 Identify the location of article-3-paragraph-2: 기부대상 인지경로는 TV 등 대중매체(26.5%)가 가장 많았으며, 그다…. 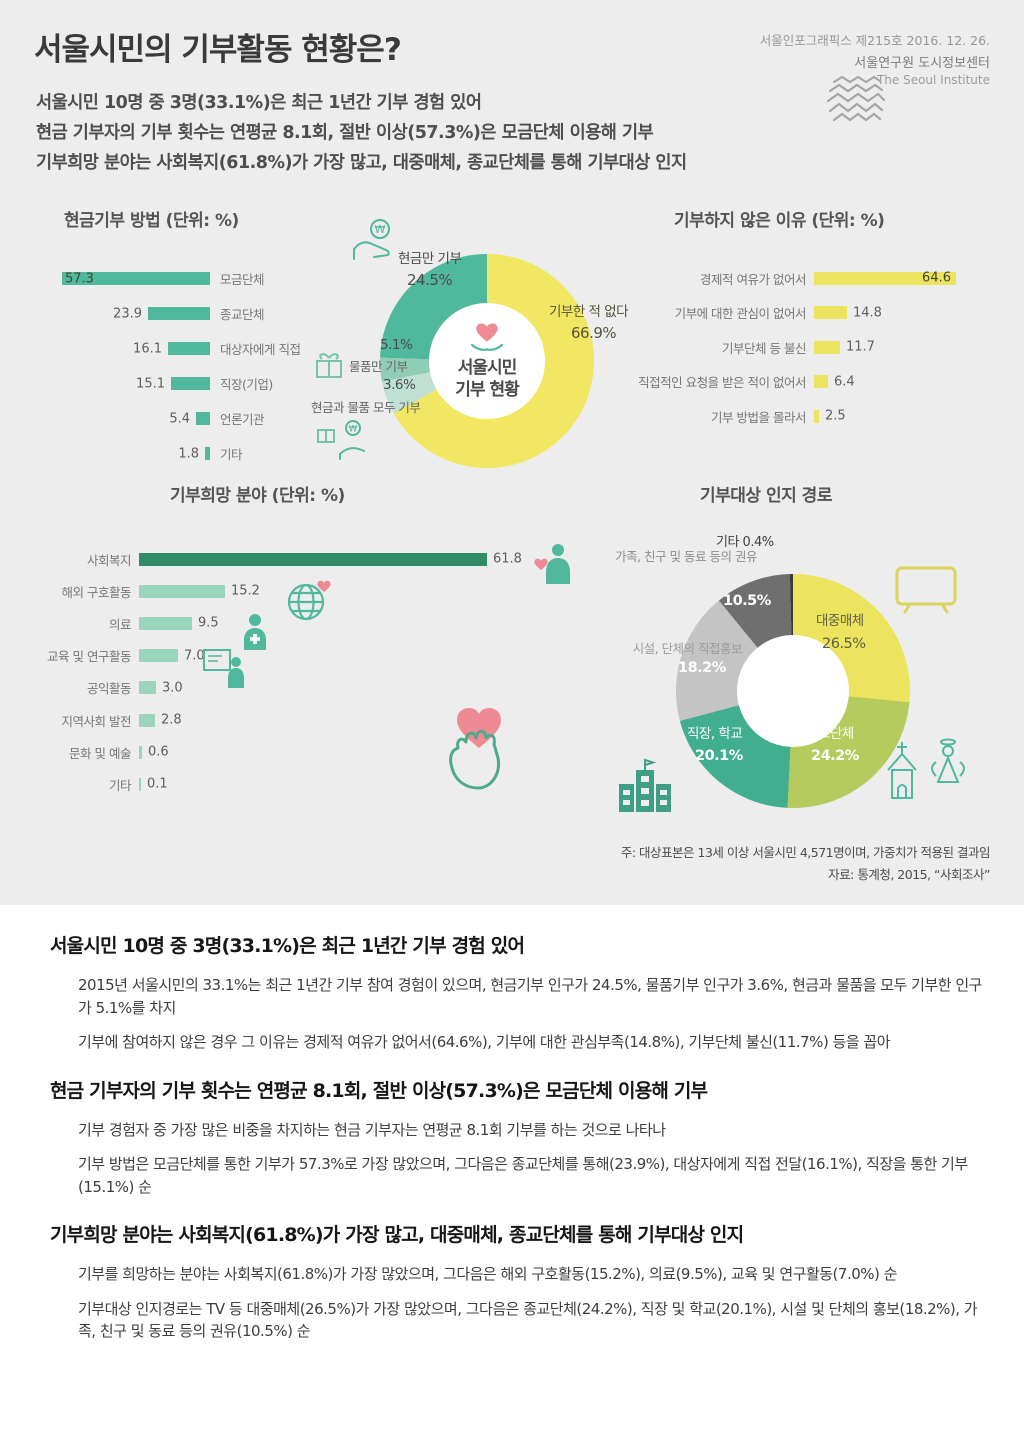
(528, 1320).